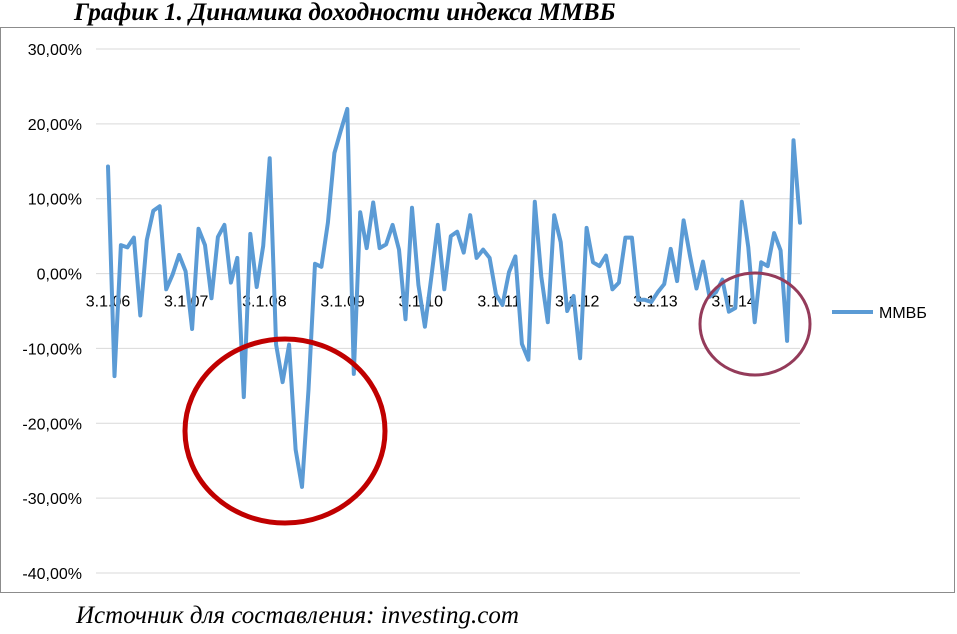  What do you see at coordinates (55, 125) in the screenshot?
I see `y-tick-label: 20,00%` at bounding box center [55, 125].